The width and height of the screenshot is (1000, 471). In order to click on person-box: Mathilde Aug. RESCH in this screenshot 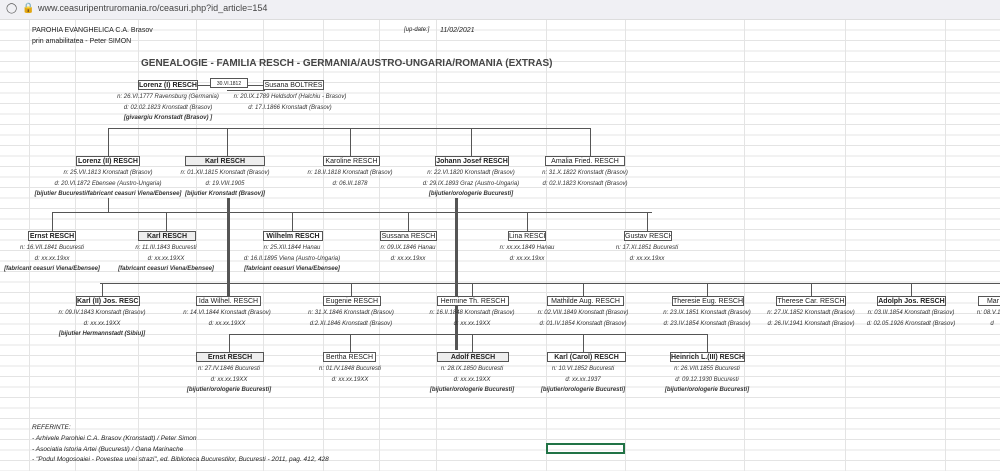, I will do `click(585, 301)`.